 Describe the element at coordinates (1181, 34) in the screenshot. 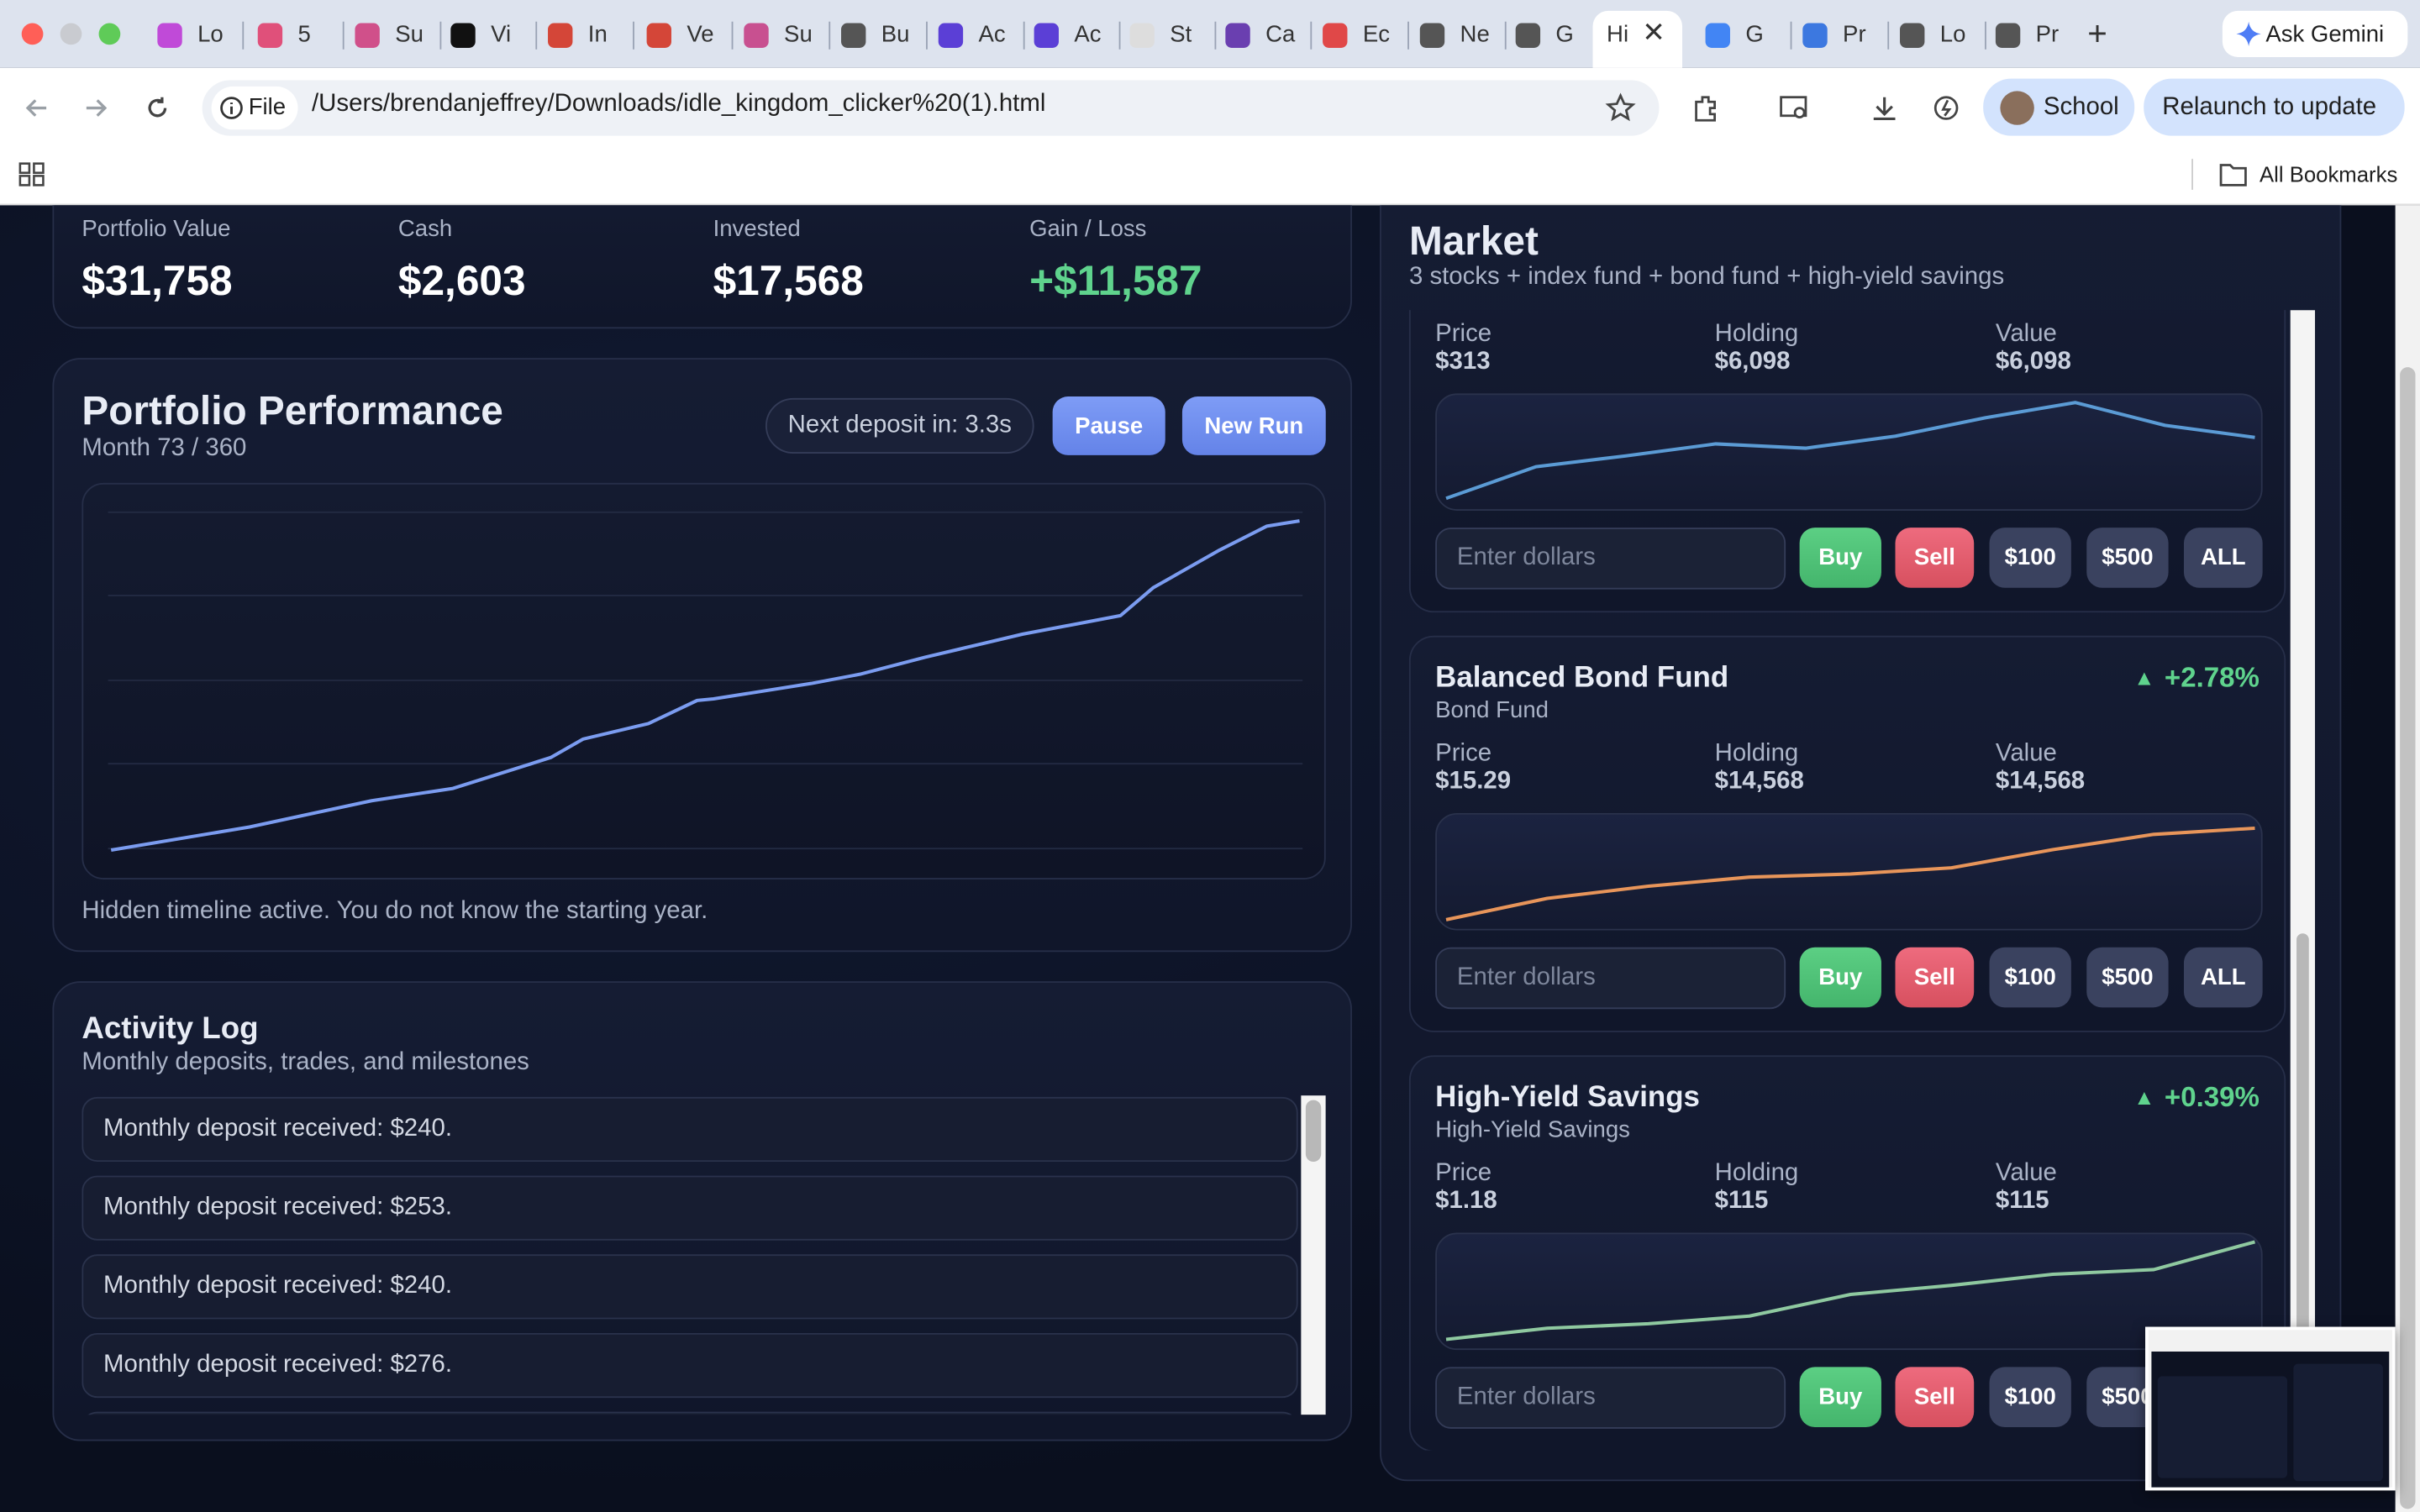

I see `tab-label: St` at that location.